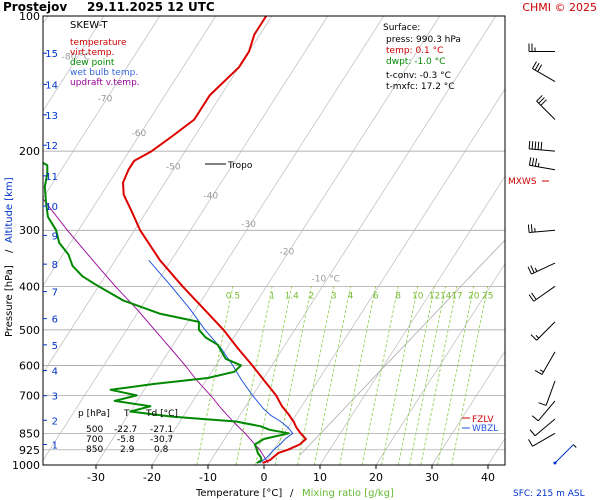 Image resolution: width=600 pixels, height=500 pixels. I want to click on series-line-wet-bulb-temp, so click(221, 361).